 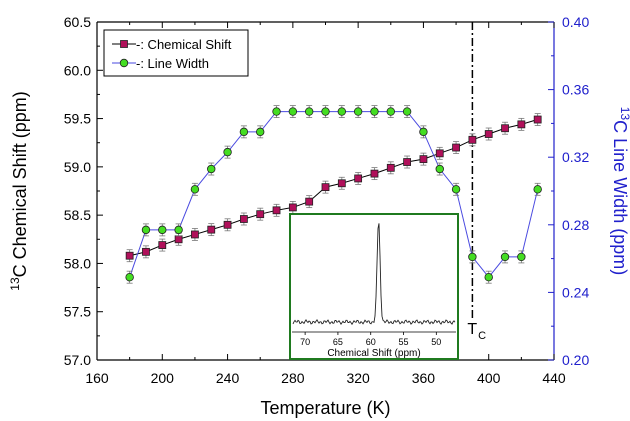 I want to click on y-right-tick-label: 0.36, so click(x=575, y=90).